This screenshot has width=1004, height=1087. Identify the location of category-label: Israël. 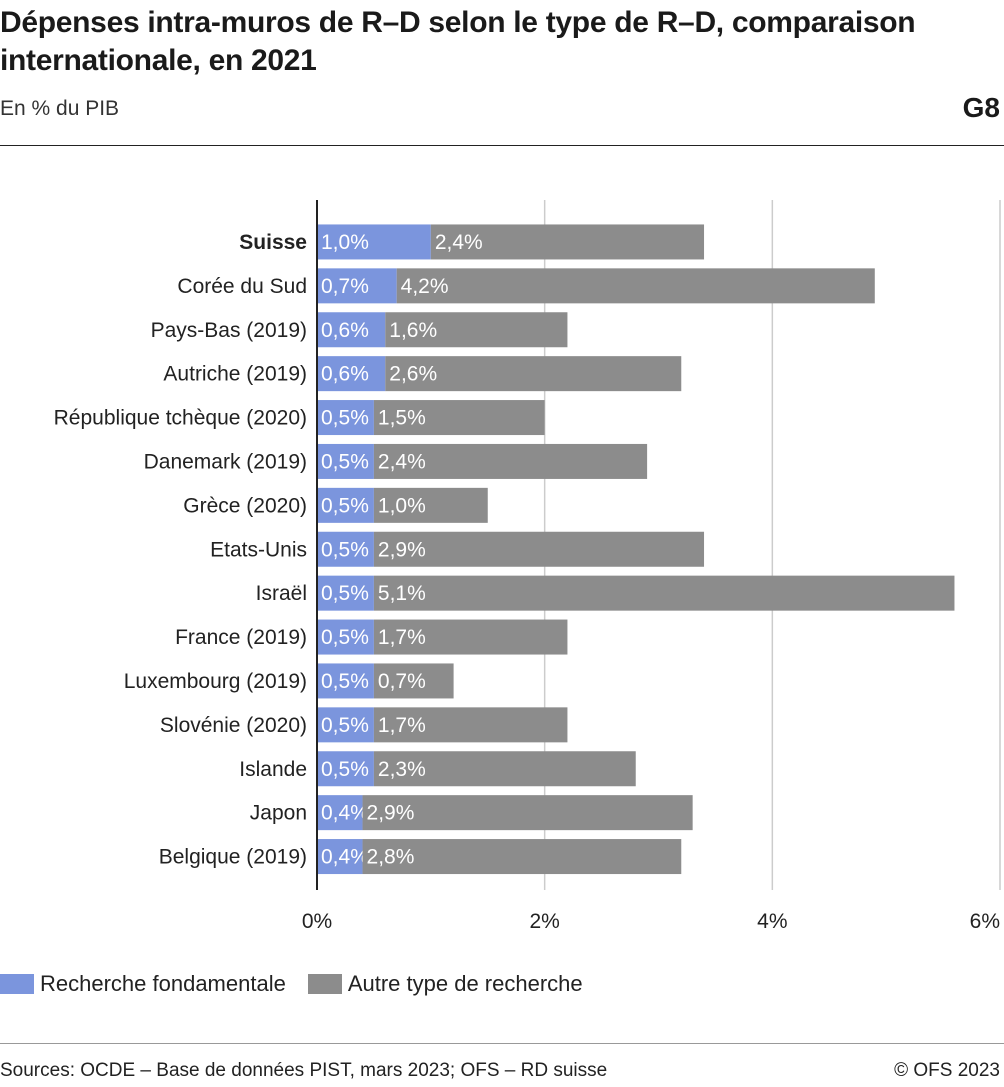
(281, 593).